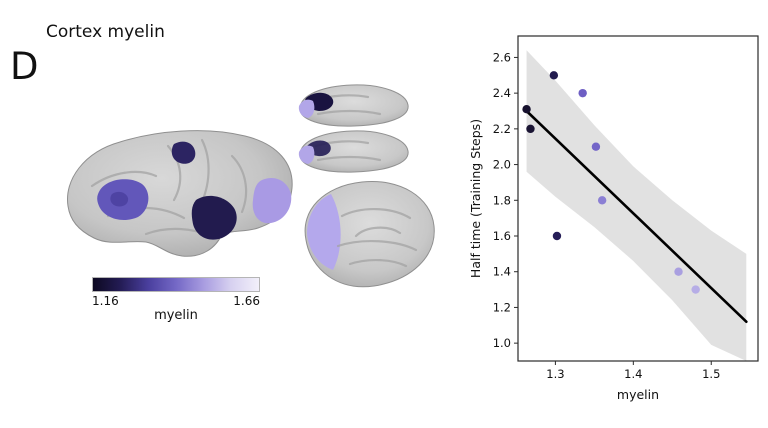  What do you see at coordinates (24, 66) in the screenshot?
I see `panel-label: D` at bounding box center [24, 66].